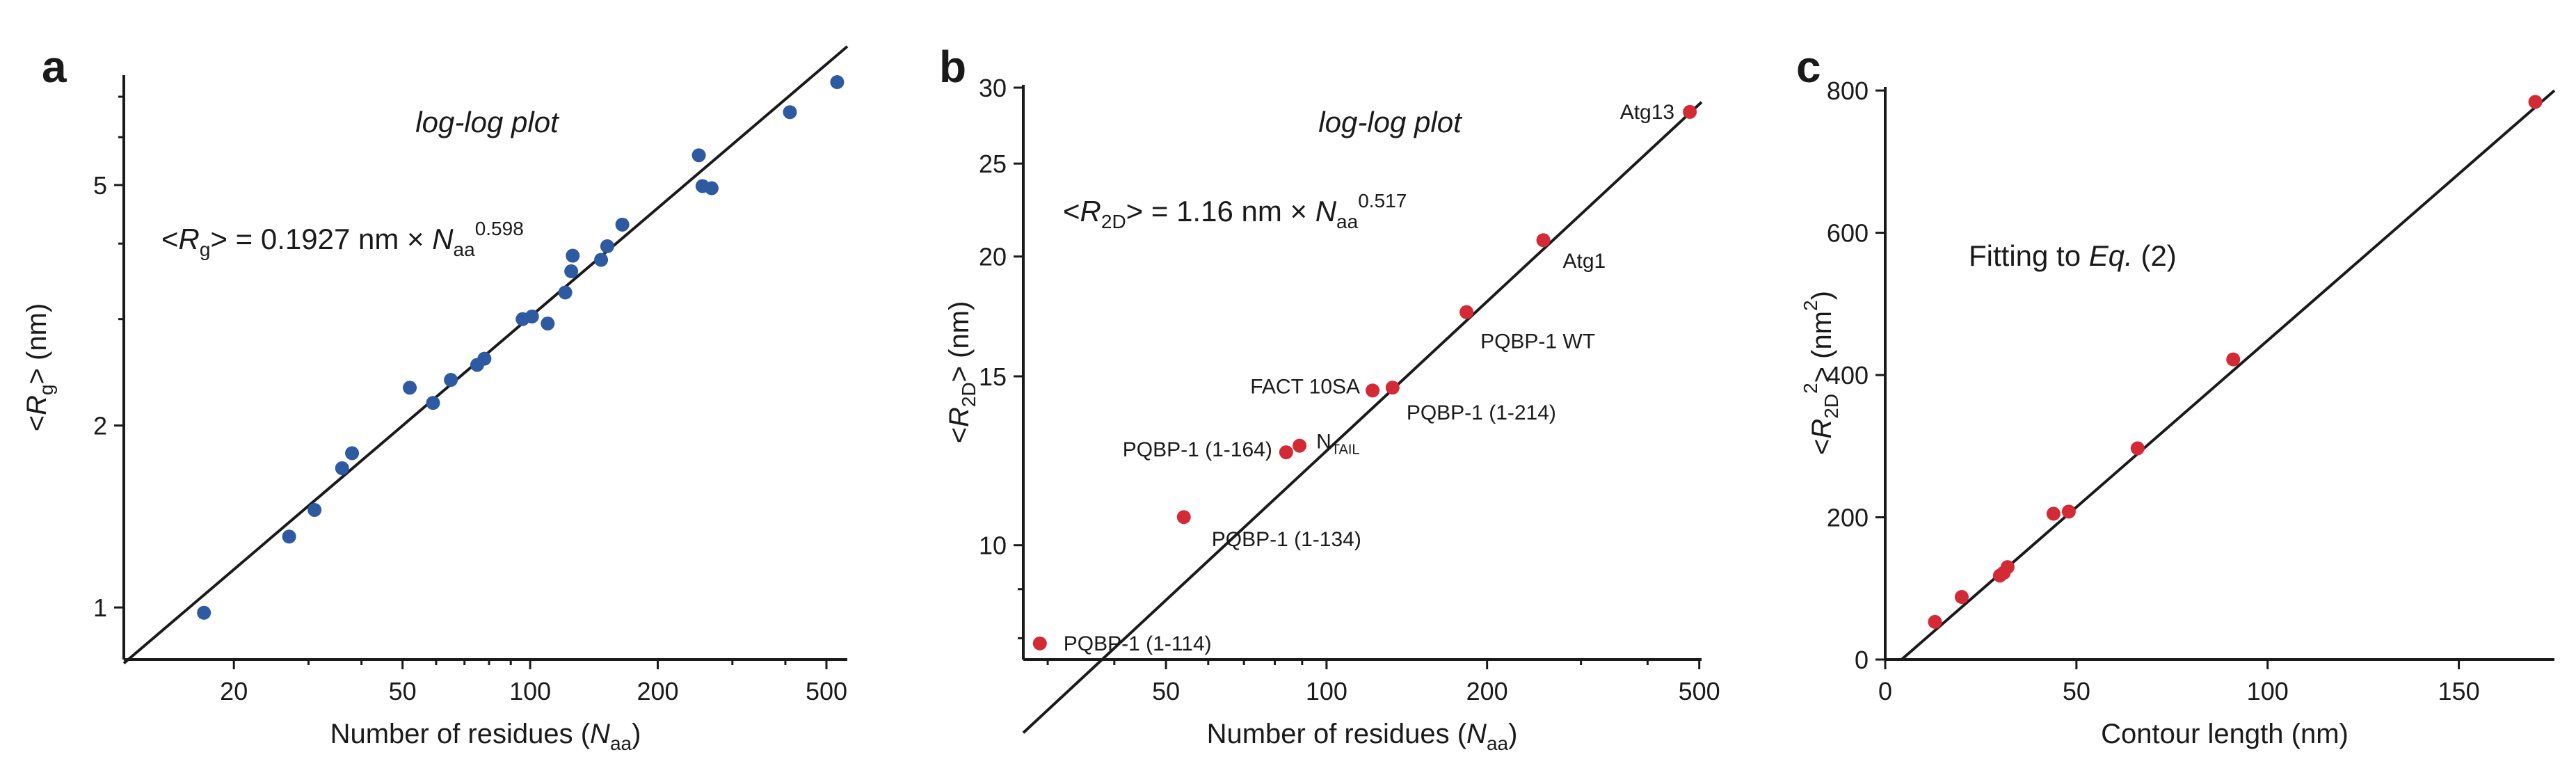  Describe the element at coordinates (1481, 413) in the screenshot. I see `data-point-label: PQBP-1 (1-214)` at that location.